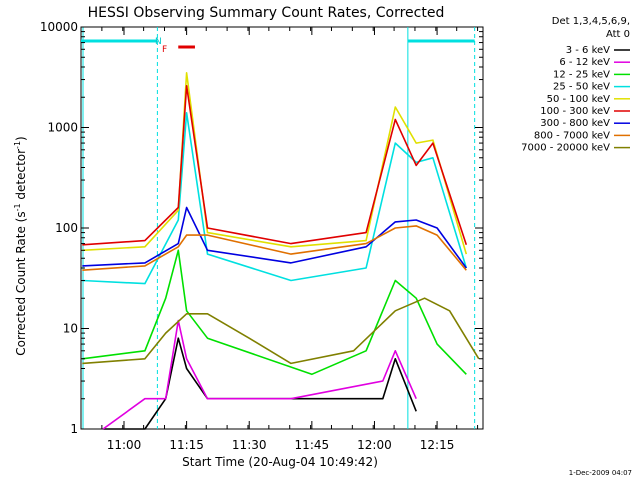 Image resolution: width=640 pixels, height=480 pixels. I want to click on y-axis-title-main: Corrected Count Rate (s, so click(21, 283).